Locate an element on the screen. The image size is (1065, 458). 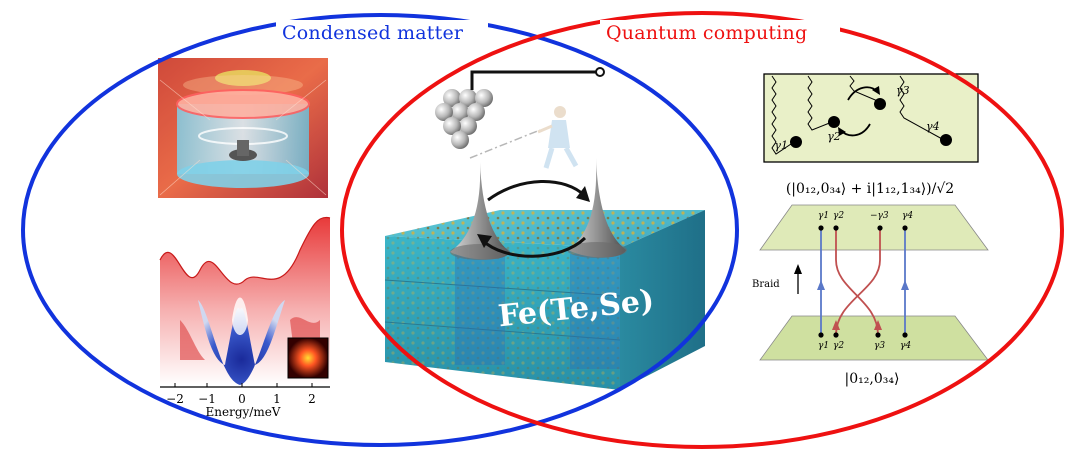
upper-plane-label: γ2 is located at coordinates (838, 216).